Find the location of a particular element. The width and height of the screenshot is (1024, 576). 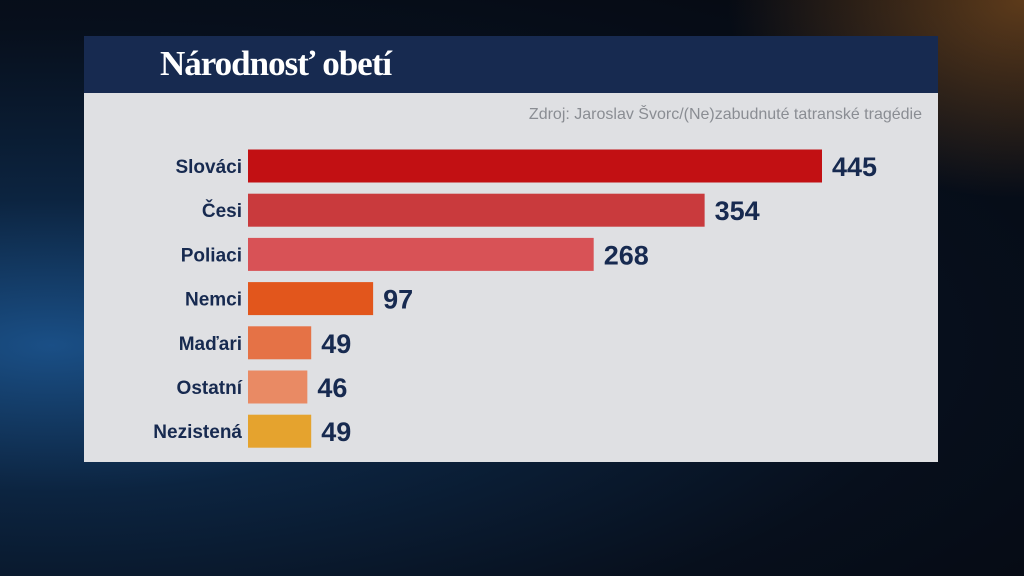

chart-title: Národnosť obetí is located at coordinates (276, 63).